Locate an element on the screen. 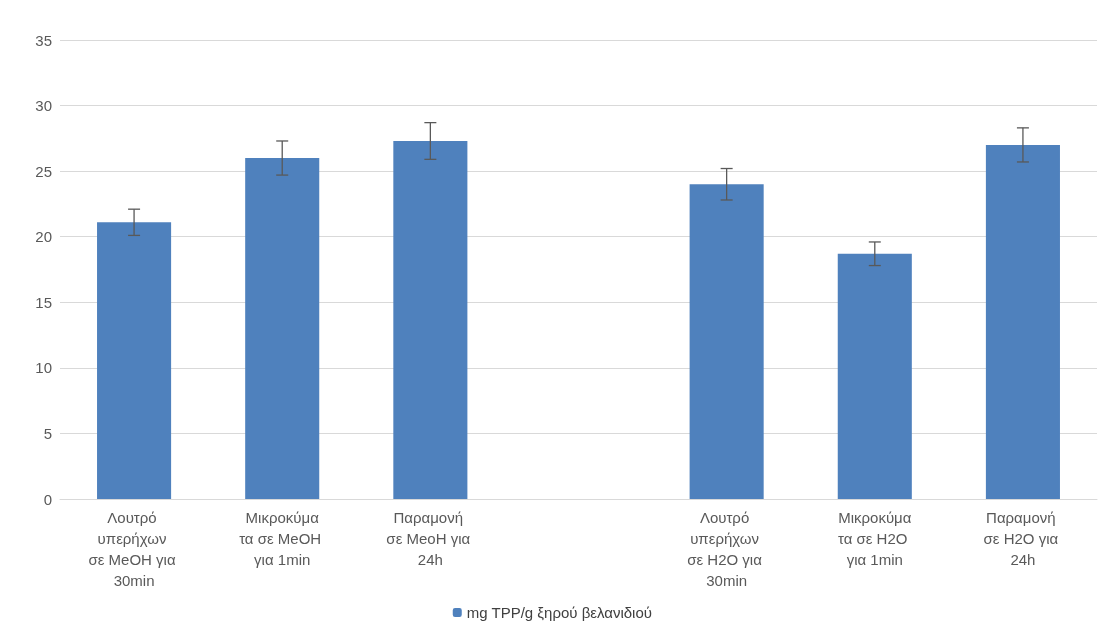  y-tick-label: 15 is located at coordinates (43, 302).